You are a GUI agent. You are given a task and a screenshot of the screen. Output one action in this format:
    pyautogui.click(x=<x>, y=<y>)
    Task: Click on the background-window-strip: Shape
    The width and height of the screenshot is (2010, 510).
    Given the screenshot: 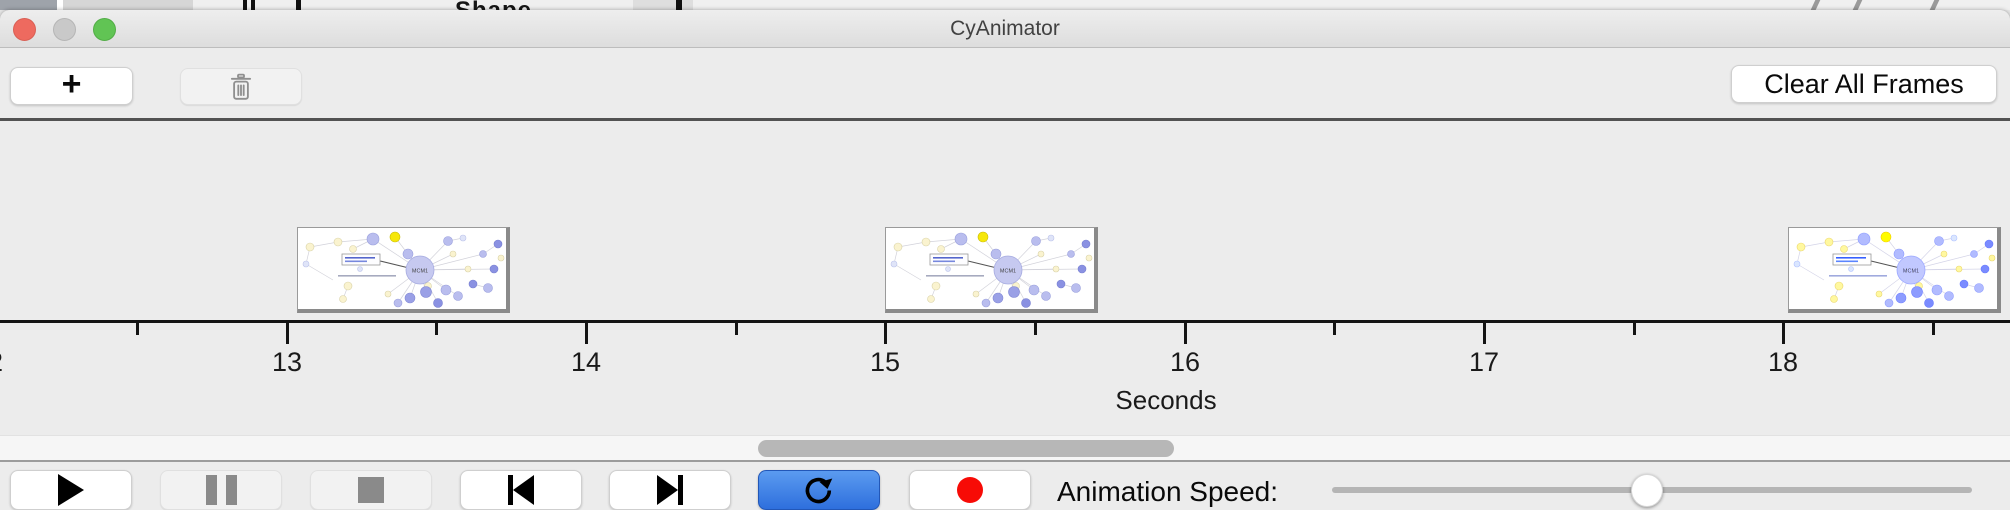 What is the action you would take?
    pyautogui.click(x=1005, y=5)
    